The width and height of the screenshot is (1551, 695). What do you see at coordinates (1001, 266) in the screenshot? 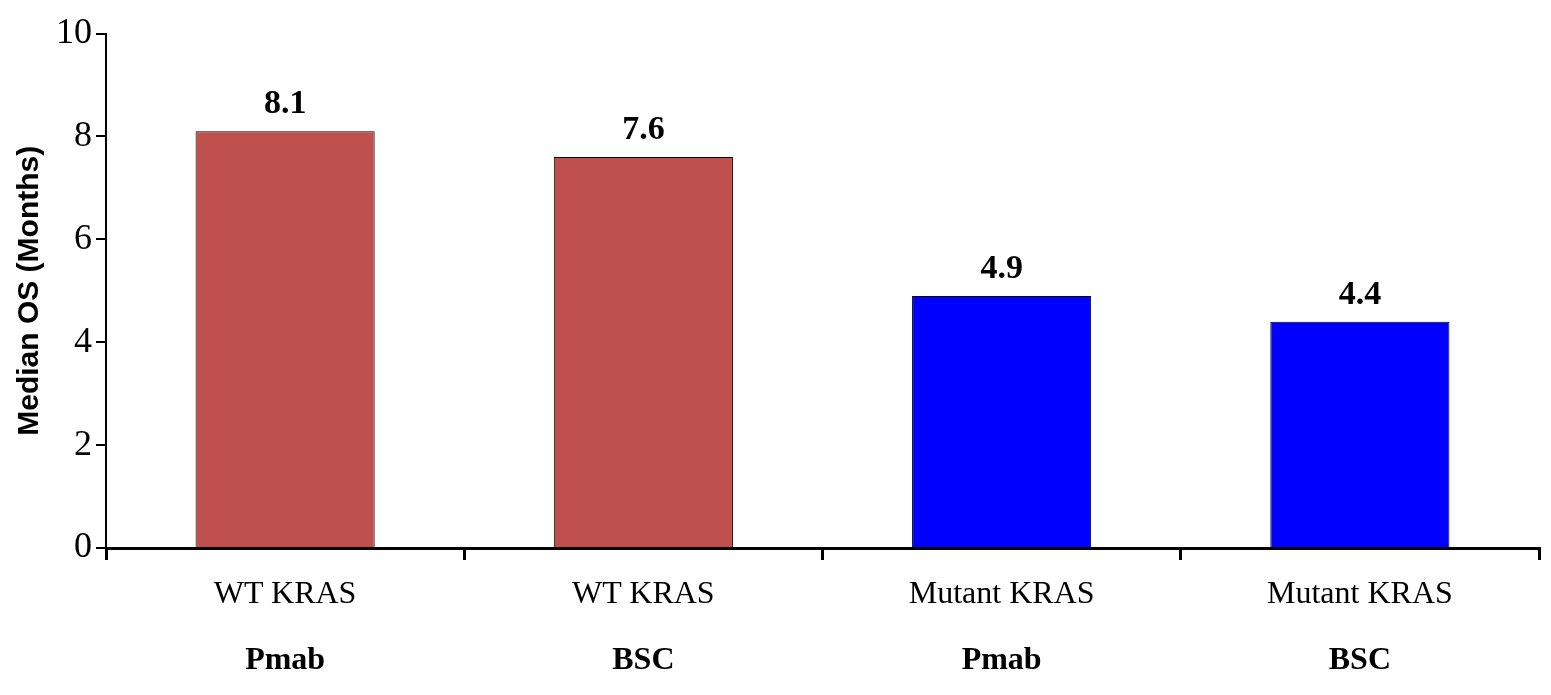
I see `data-label: 4.9` at bounding box center [1001, 266].